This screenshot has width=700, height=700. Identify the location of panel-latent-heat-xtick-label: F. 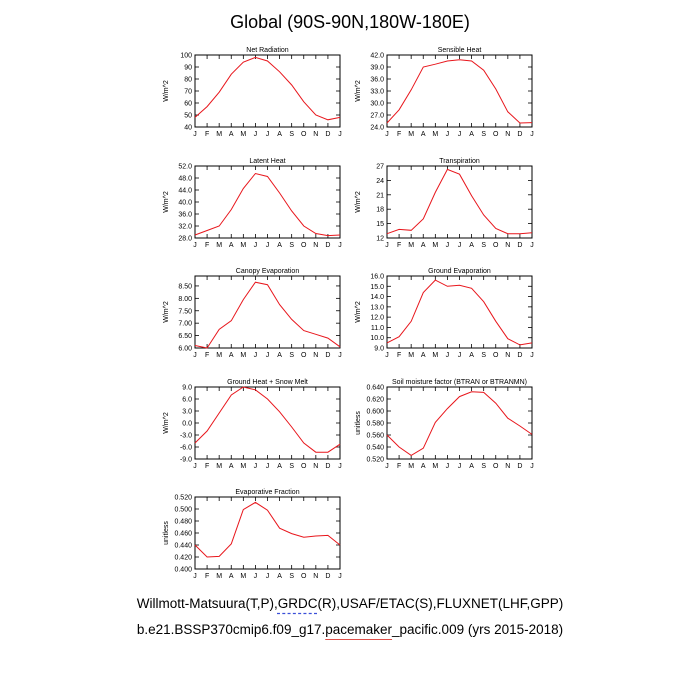
(207, 245).